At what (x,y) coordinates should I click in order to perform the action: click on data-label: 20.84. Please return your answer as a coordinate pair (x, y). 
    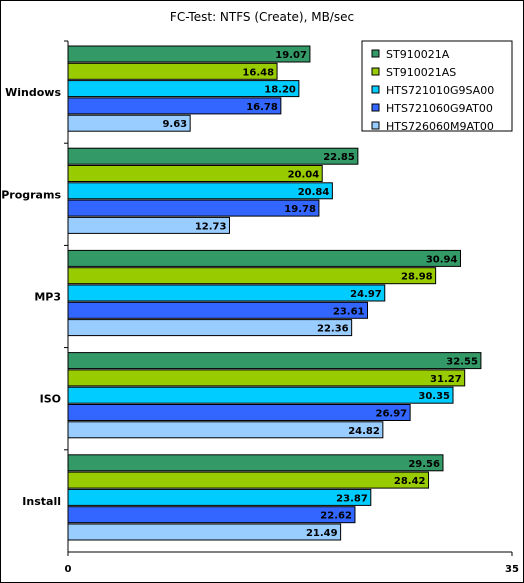
    Looking at the image, I should click on (314, 192).